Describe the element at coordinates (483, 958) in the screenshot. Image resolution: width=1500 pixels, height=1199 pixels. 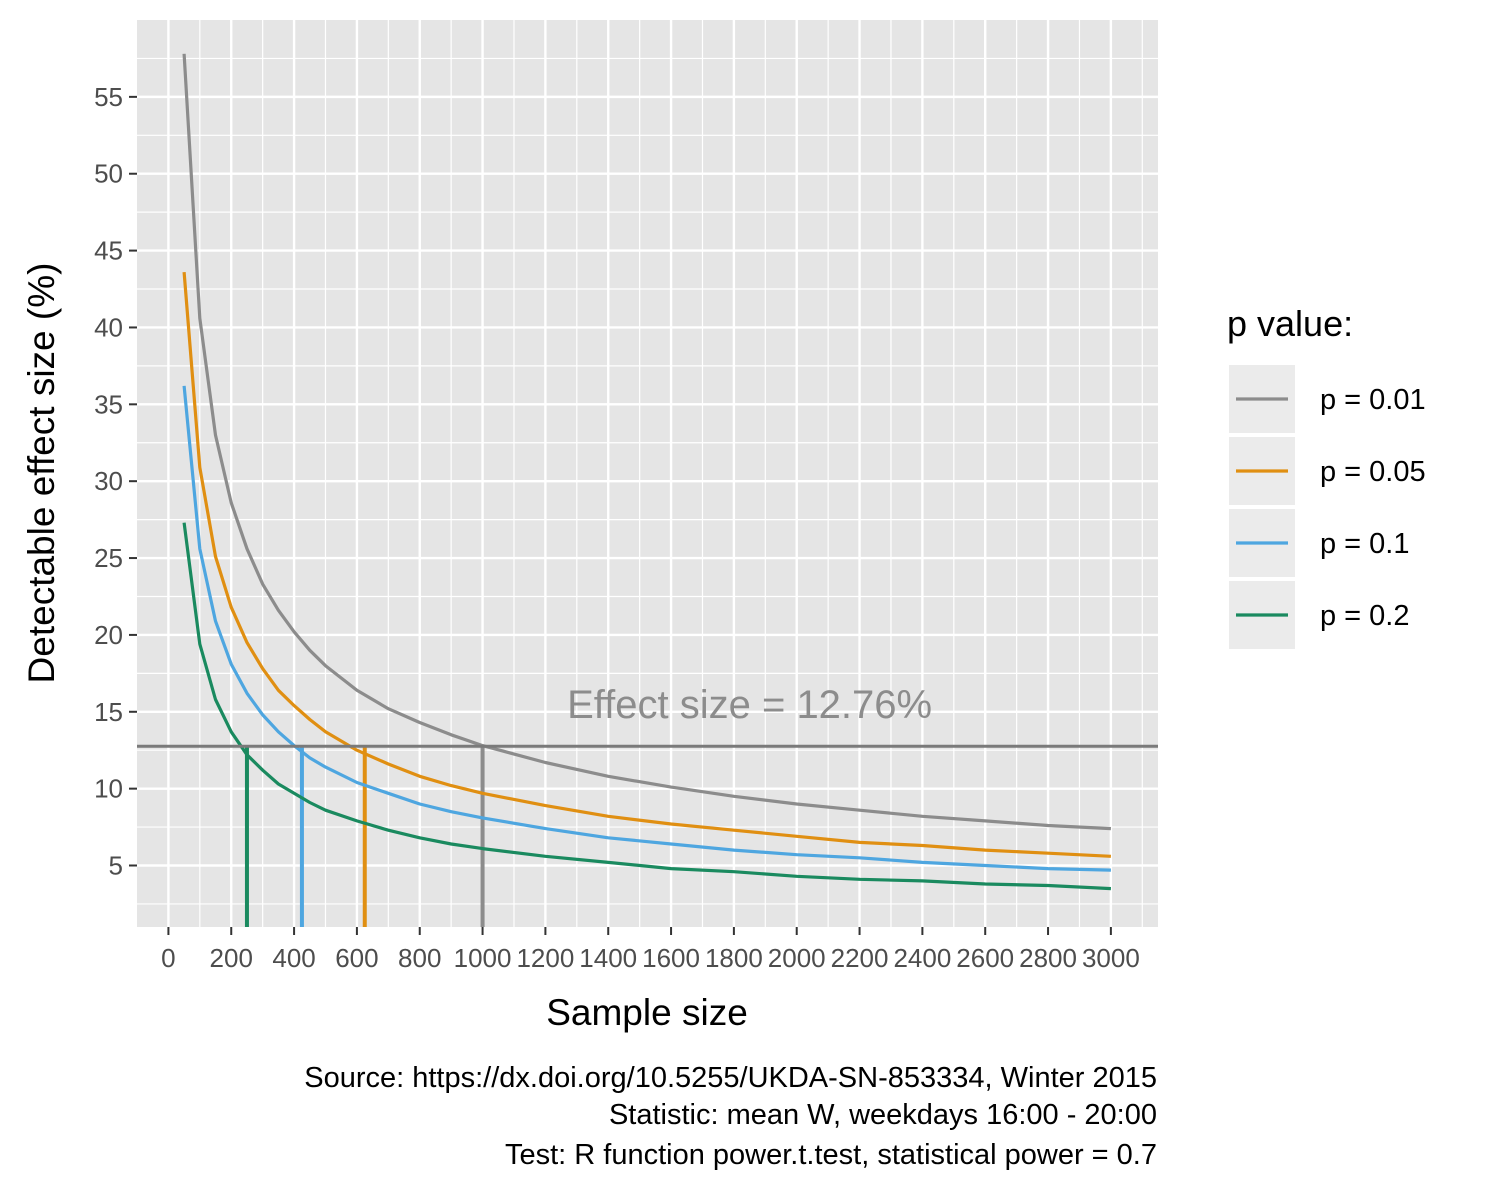
I see `x-tick-label: 1000` at that location.